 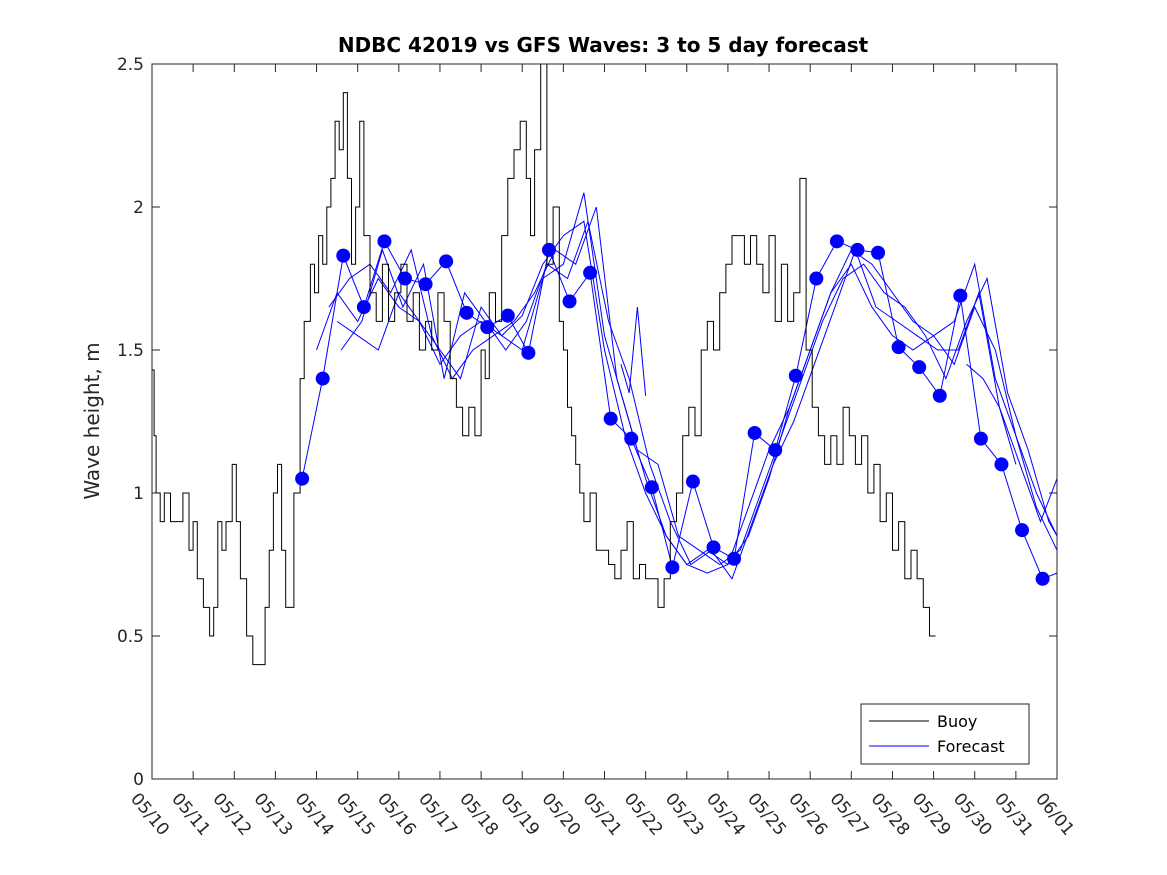 What do you see at coordinates (807, 814) in the screenshot?
I see `x-tick-label: 05/26` at bounding box center [807, 814].